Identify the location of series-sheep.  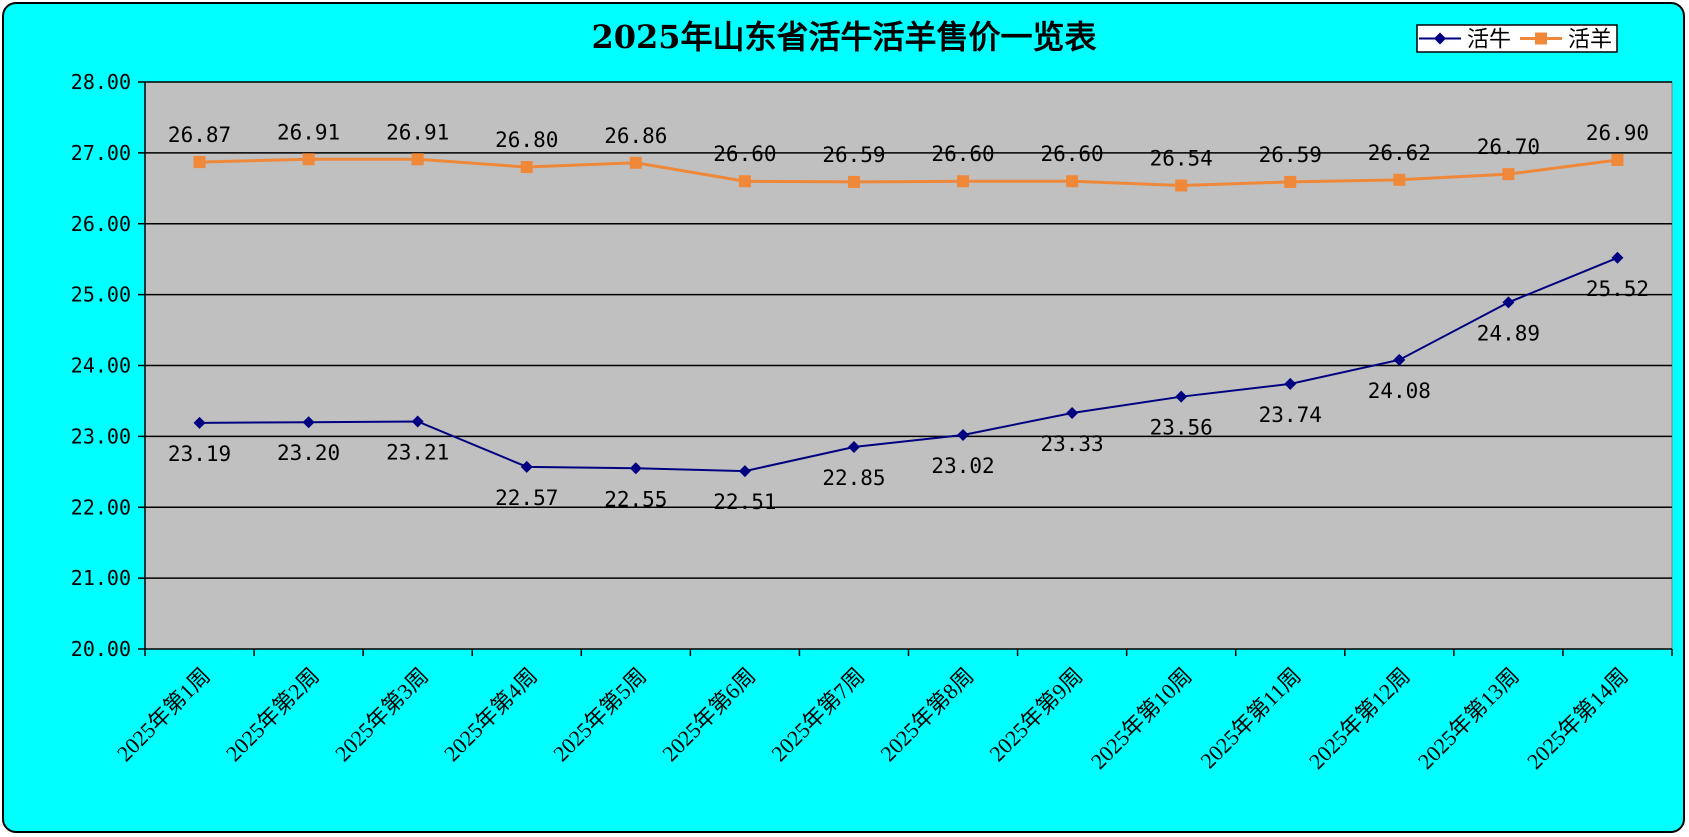
(908, 172).